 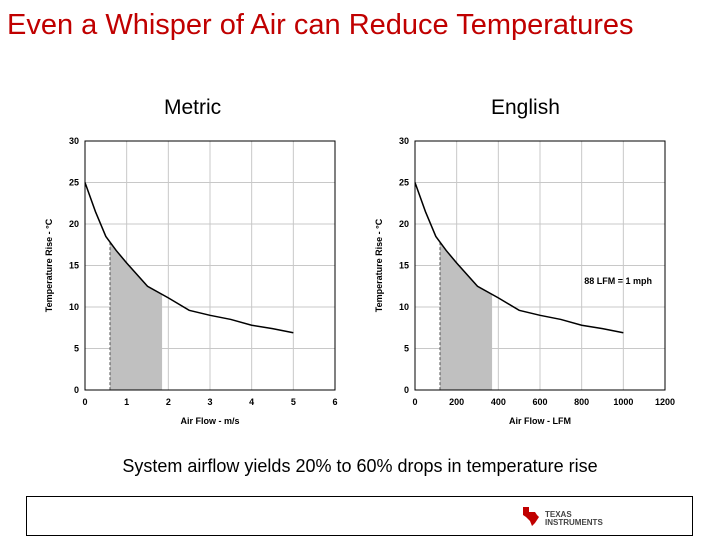 What do you see at coordinates (49, 265) in the screenshot?
I see `metric-y-axis-label: Temperature Rise - °C` at bounding box center [49, 265].